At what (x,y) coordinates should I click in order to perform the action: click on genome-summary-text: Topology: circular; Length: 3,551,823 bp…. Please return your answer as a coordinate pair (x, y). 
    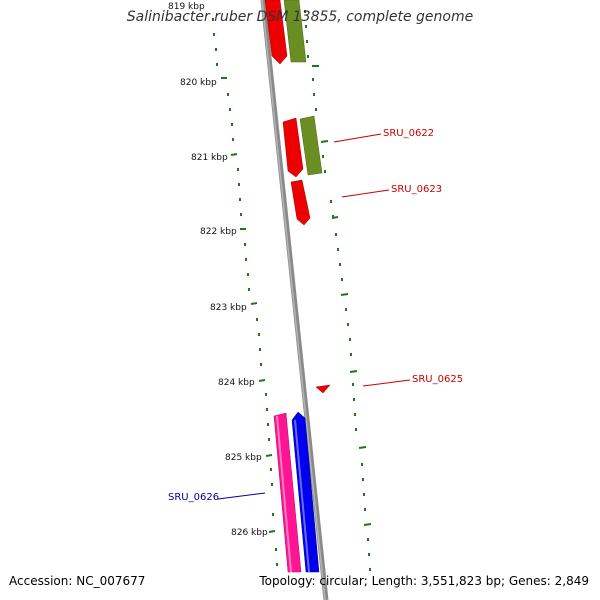
    Looking at the image, I should click on (424, 581).